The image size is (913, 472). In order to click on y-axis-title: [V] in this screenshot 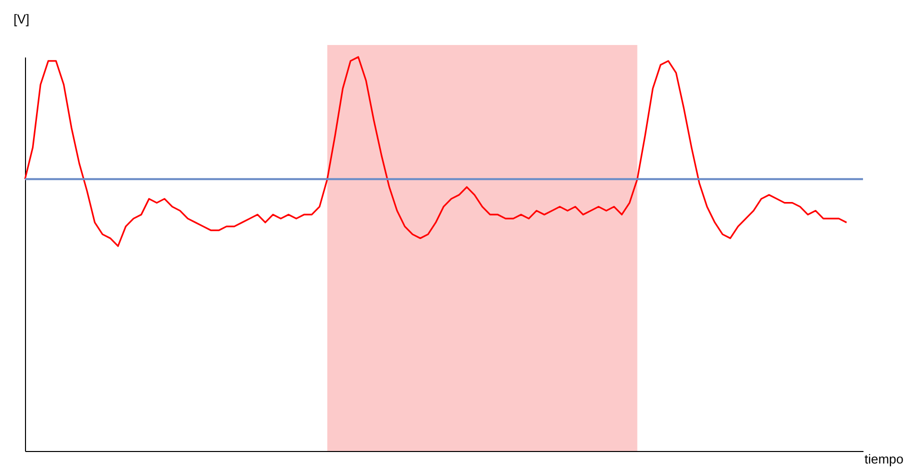, I will do `click(22, 19)`.